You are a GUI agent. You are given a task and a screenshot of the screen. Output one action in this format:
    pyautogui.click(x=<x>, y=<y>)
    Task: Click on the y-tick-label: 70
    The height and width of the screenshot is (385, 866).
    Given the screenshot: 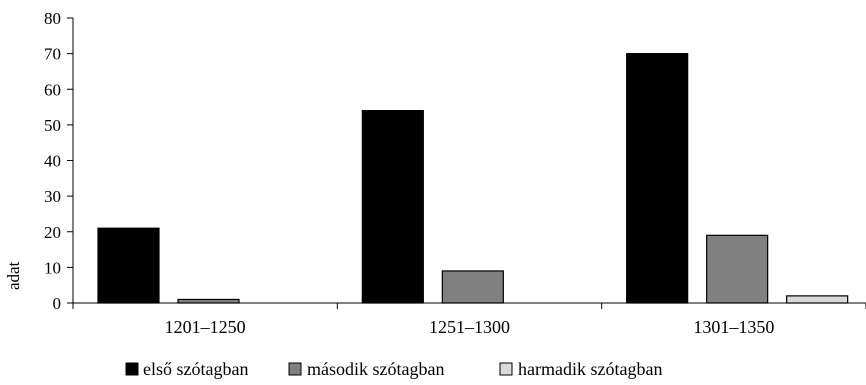 What is the action you would take?
    pyautogui.click(x=52, y=54)
    